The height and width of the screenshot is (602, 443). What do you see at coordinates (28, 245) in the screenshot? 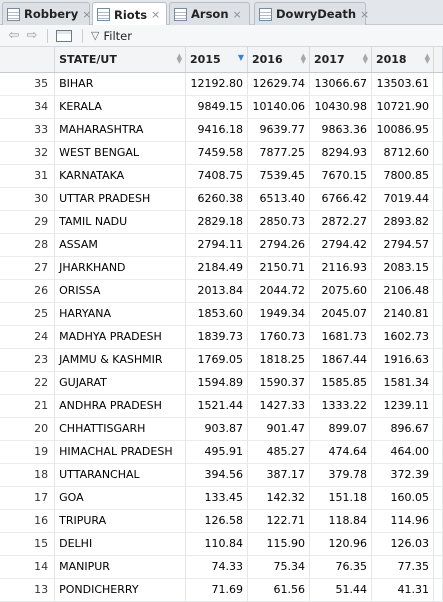
I see `row-number-cell: 28` at bounding box center [28, 245].